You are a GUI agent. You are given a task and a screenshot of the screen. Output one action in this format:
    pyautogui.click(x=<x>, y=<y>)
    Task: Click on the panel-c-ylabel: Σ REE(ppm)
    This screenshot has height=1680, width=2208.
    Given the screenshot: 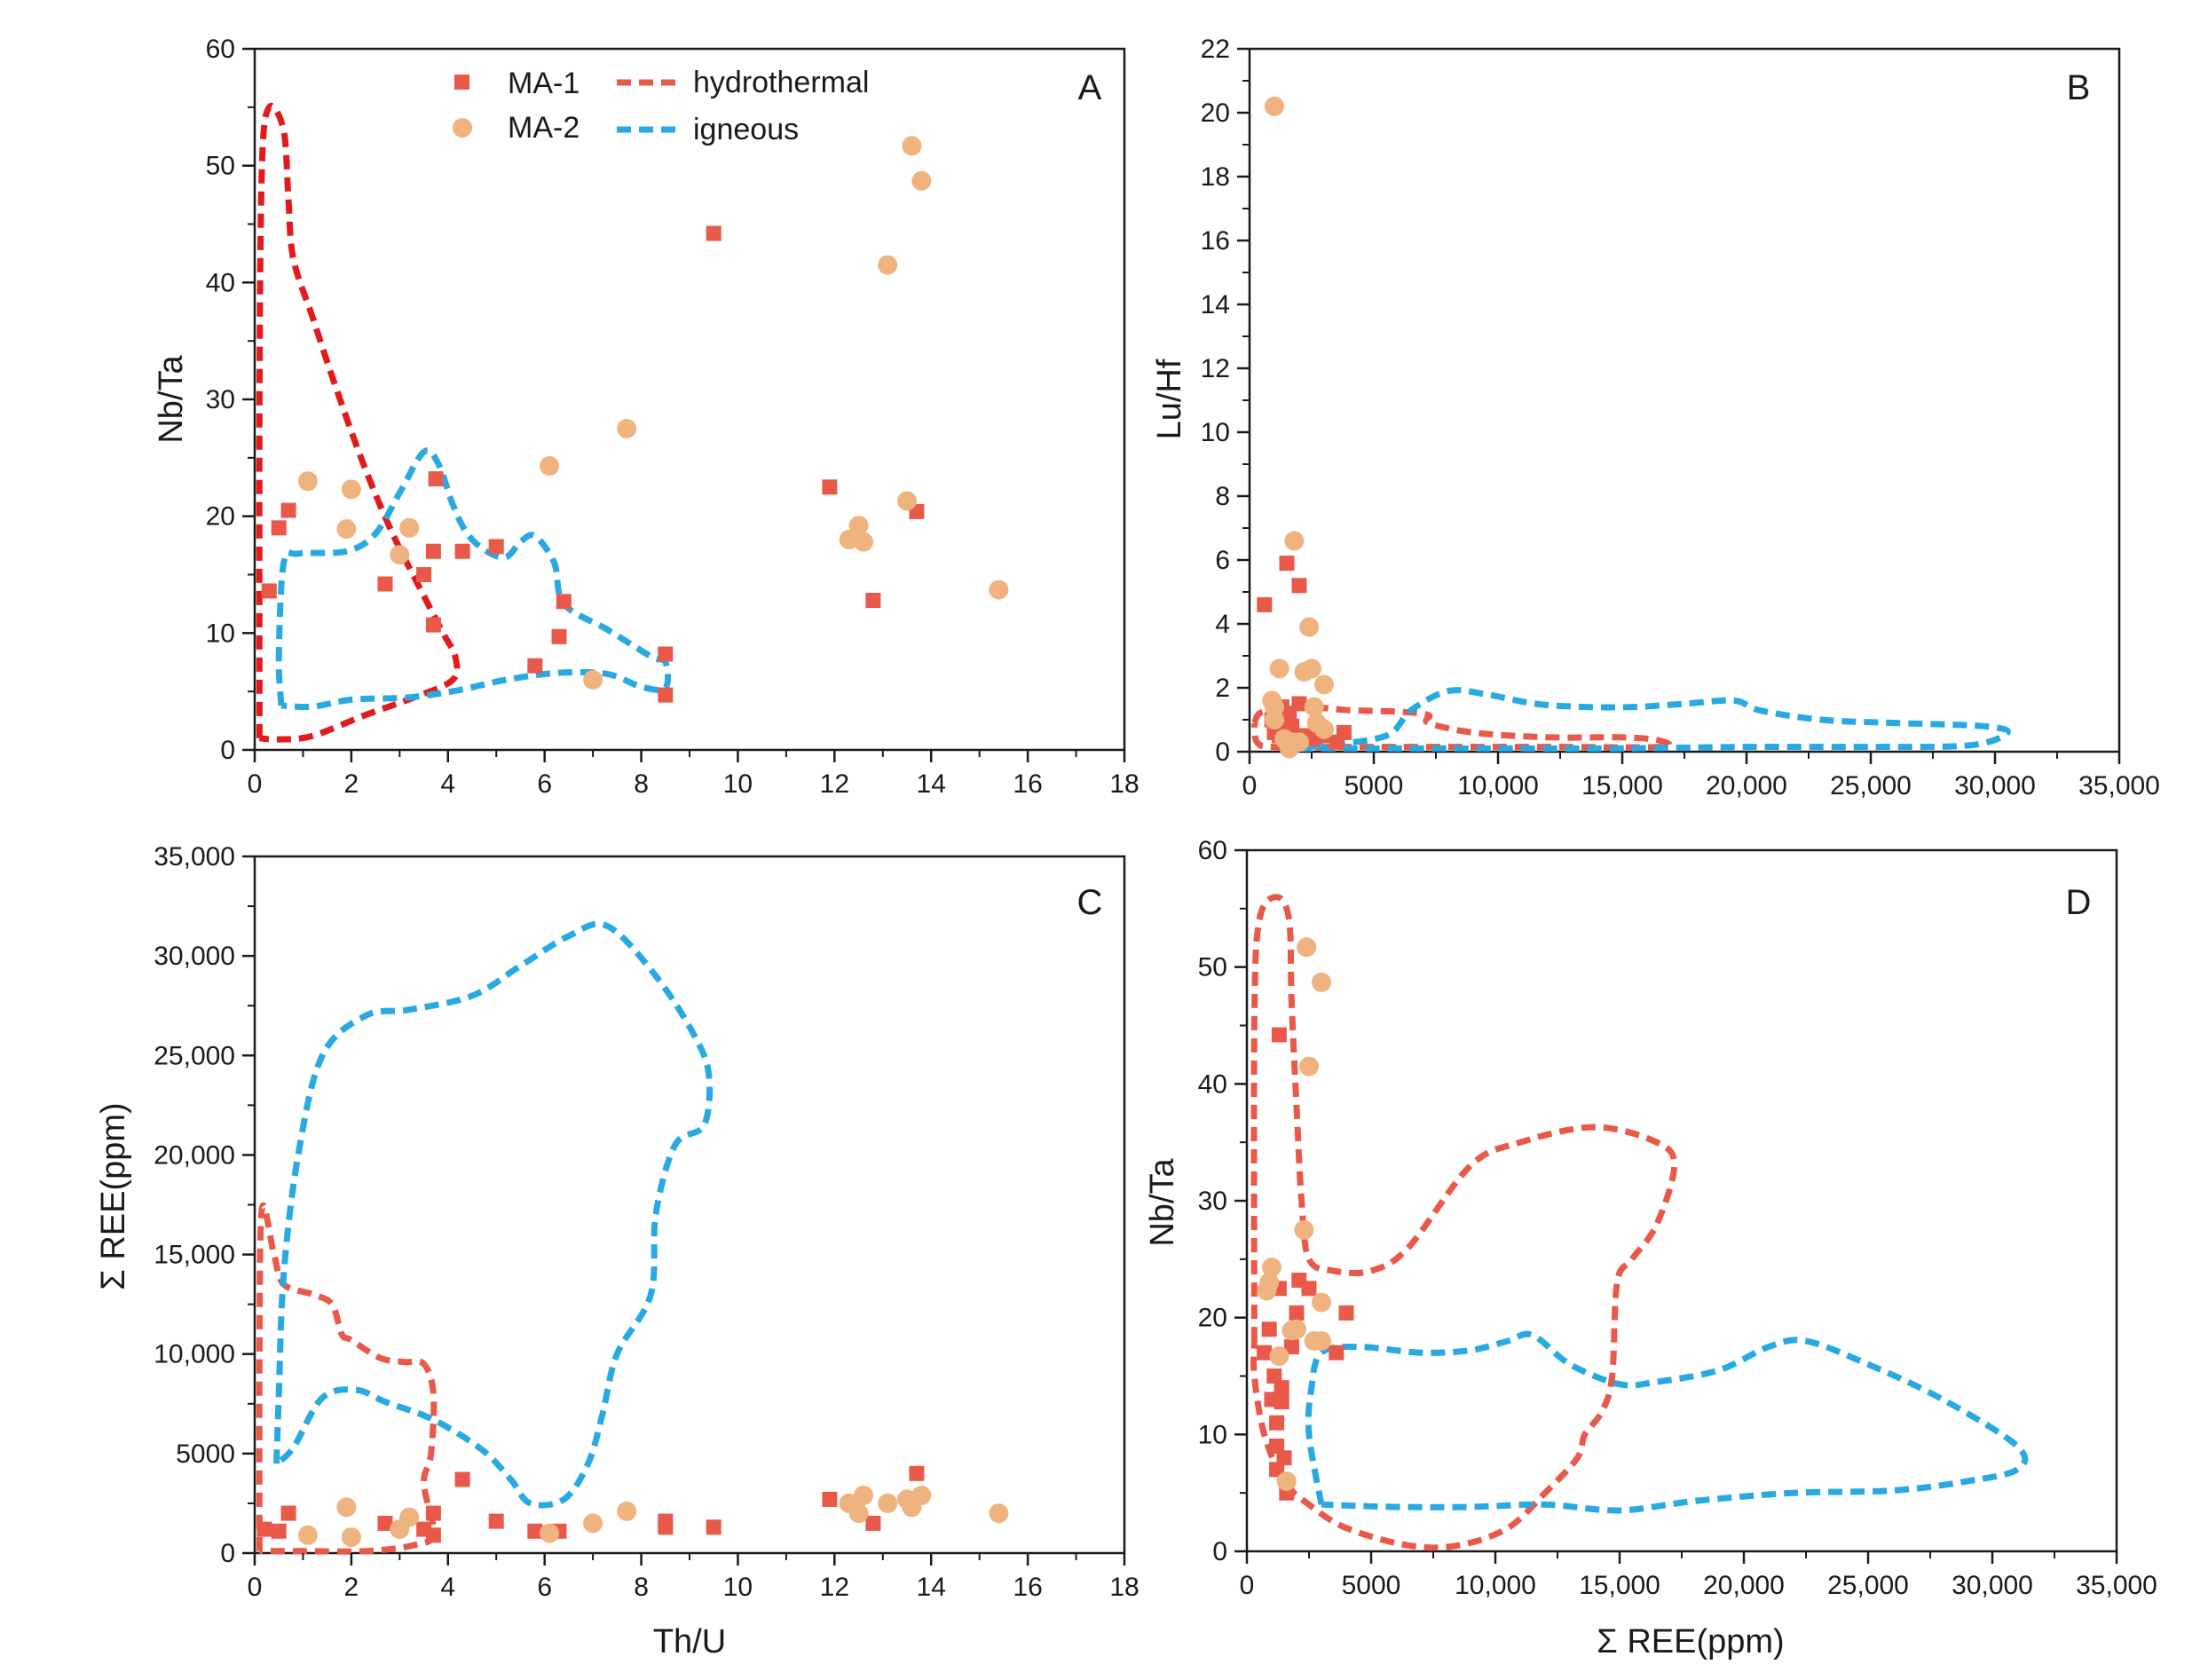 What is the action you would take?
    pyautogui.click(x=113, y=1196)
    